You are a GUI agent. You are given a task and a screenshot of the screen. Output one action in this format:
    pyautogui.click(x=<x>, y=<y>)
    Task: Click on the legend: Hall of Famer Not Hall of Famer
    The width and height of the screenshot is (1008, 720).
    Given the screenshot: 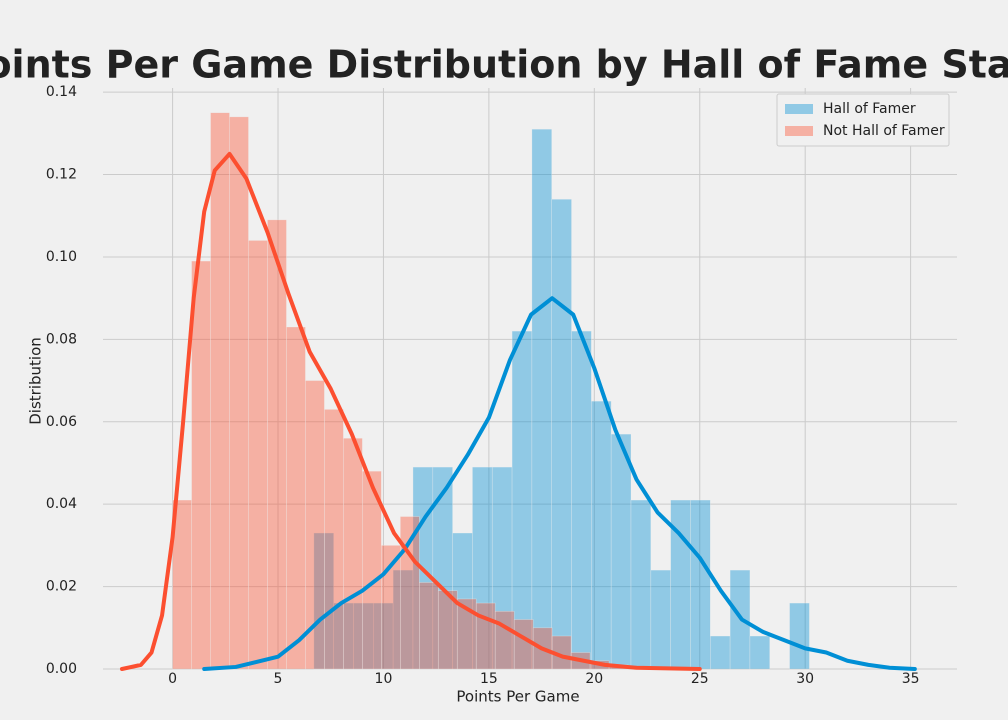 What is the action you would take?
    pyautogui.click(x=863, y=120)
    